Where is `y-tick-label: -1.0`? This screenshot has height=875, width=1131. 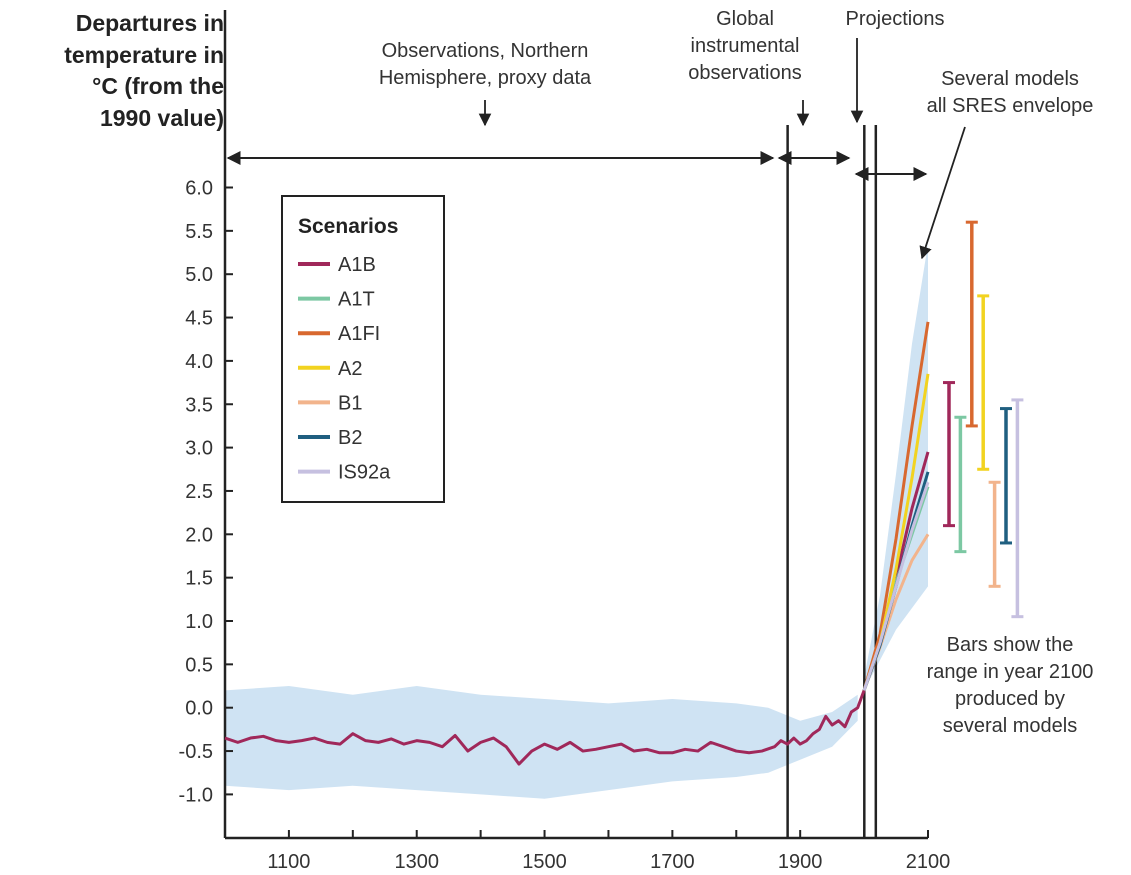 y-tick-label: -1.0 is located at coordinates (196, 795).